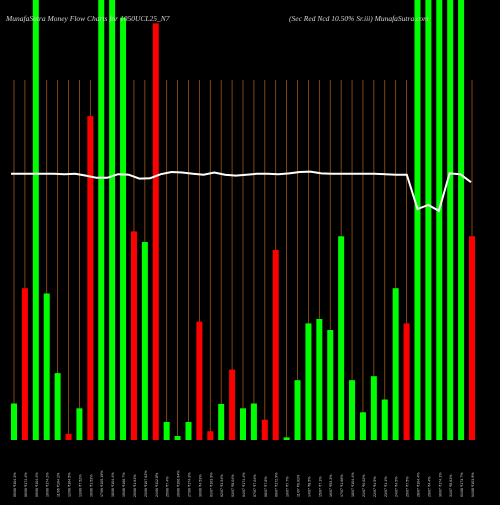 The height and width of the screenshot is (505, 500). Describe the element at coordinates (146, 483) in the screenshot. I see `x-tick-label: 23/06 ₹107.62%` at that location.